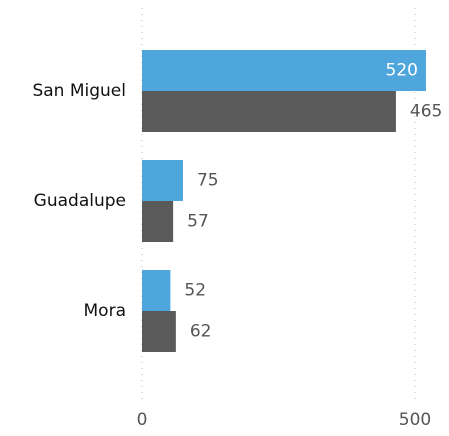 Image resolution: width=449 pixels, height=436 pixels. Describe the element at coordinates (80, 201) in the screenshot. I see `y-tick-label: Guadalupe` at that location.